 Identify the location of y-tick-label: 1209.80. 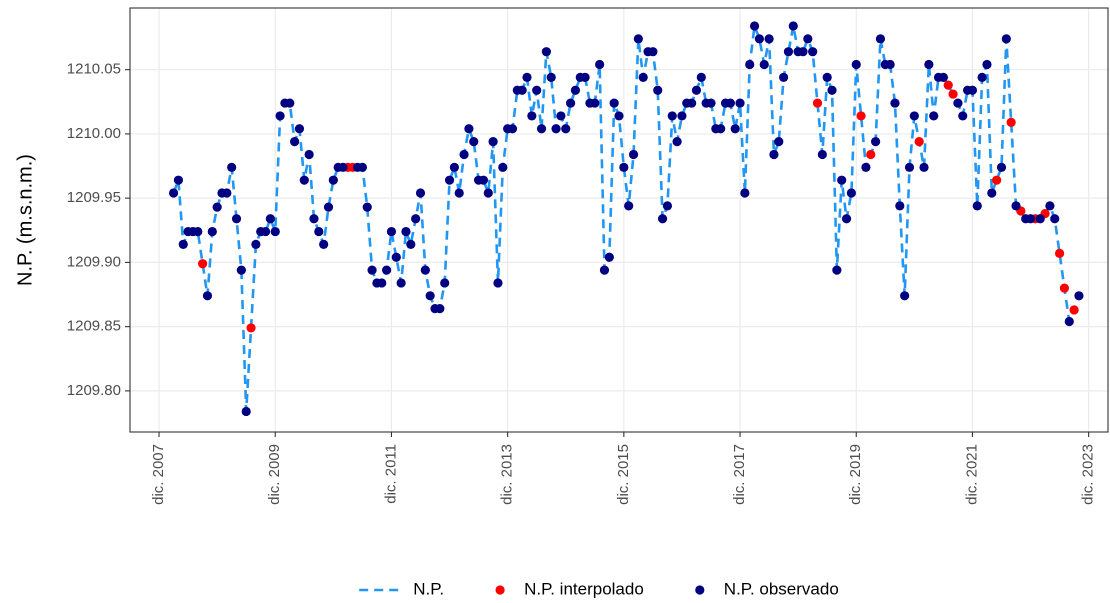
(94, 390).